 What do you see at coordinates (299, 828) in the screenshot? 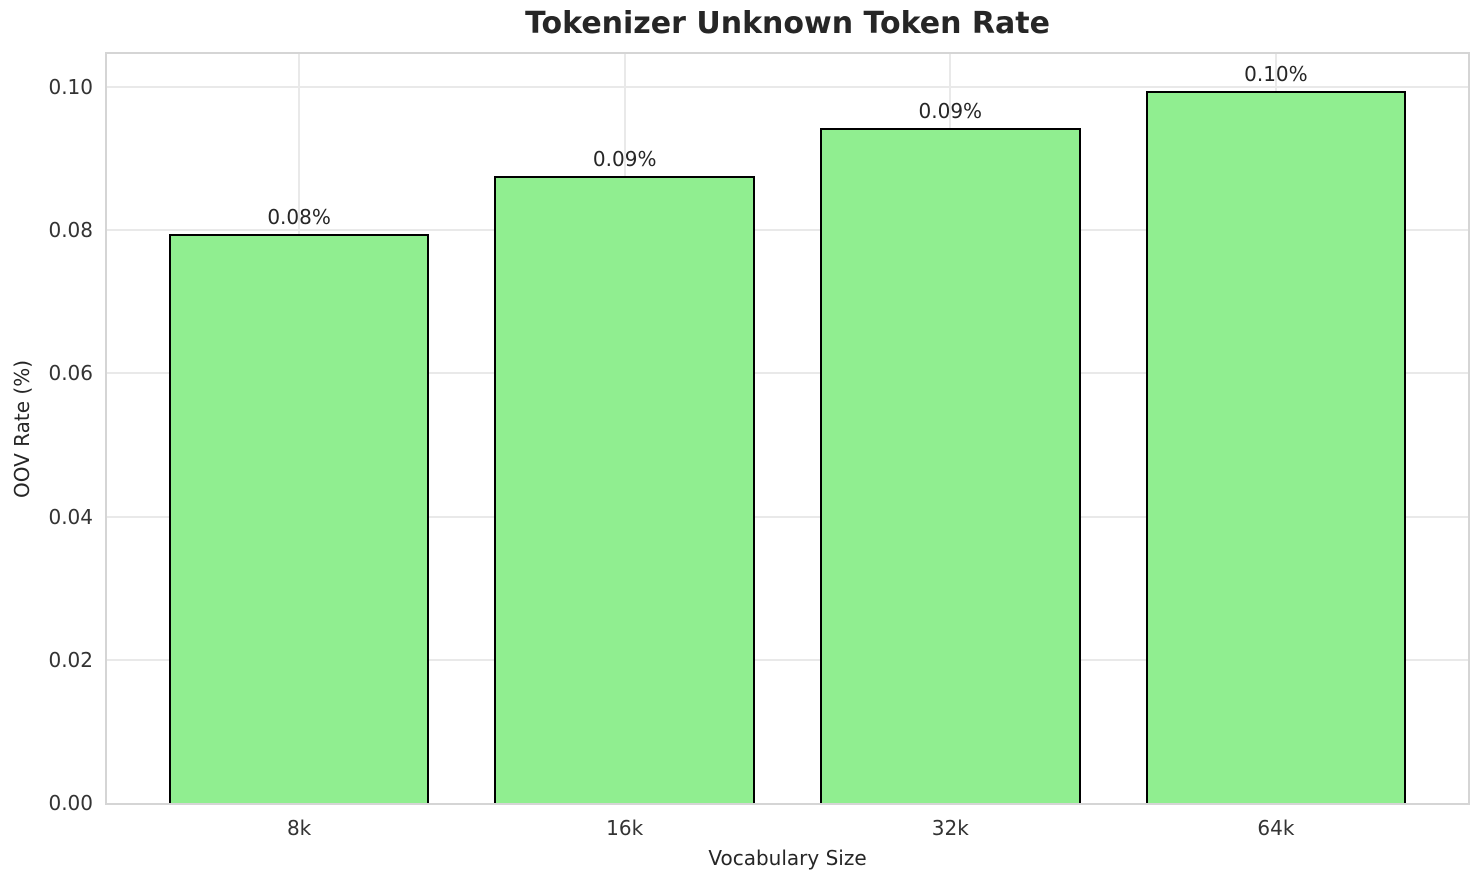
I see `x-tick-label: 8k` at bounding box center [299, 828].